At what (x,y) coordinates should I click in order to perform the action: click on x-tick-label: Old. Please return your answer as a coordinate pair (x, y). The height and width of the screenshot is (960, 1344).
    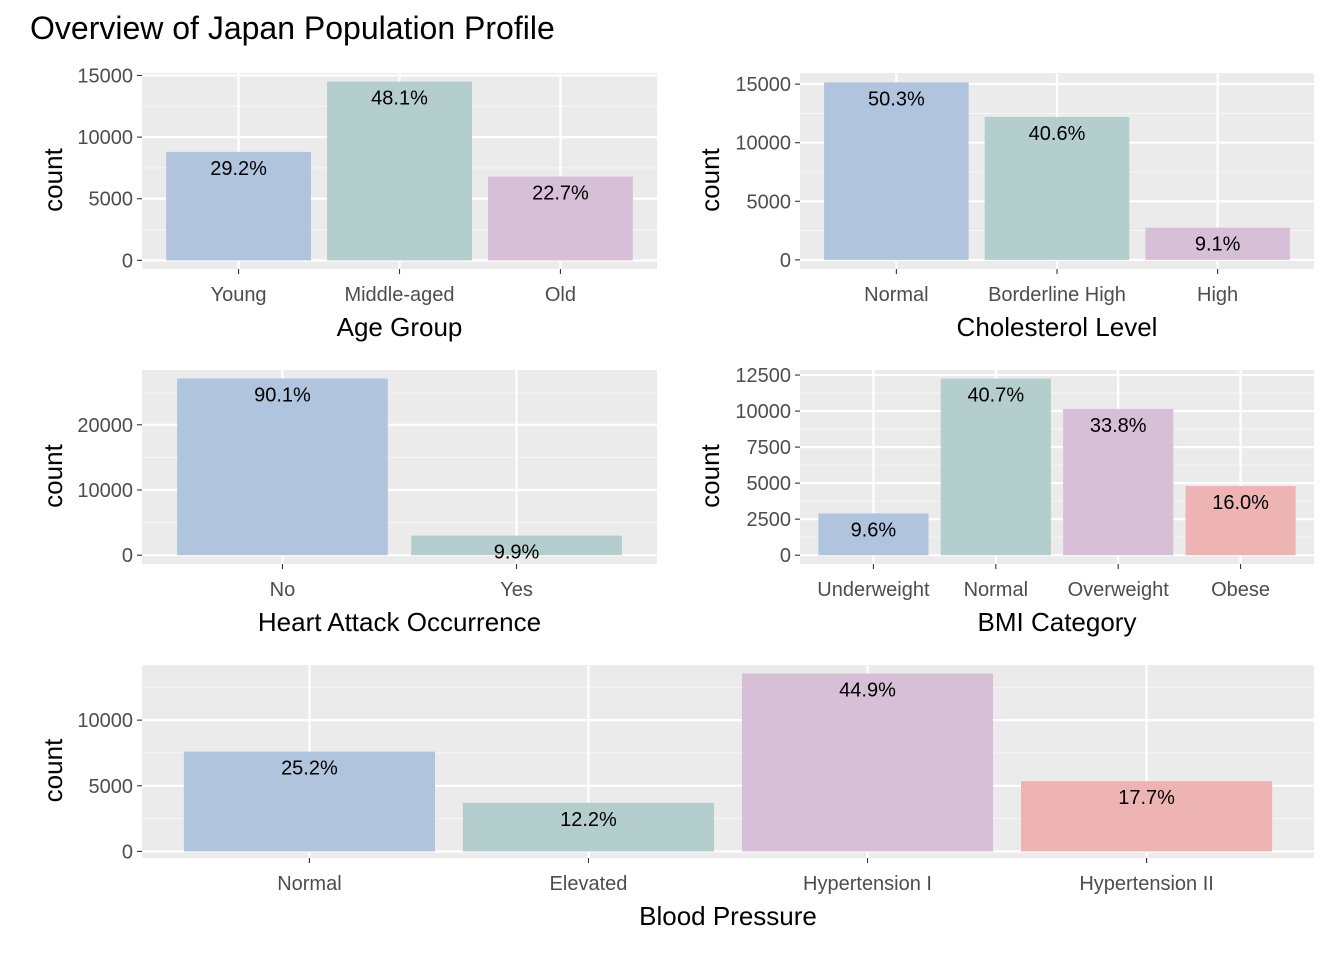
    Looking at the image, I should click on (560, 295).